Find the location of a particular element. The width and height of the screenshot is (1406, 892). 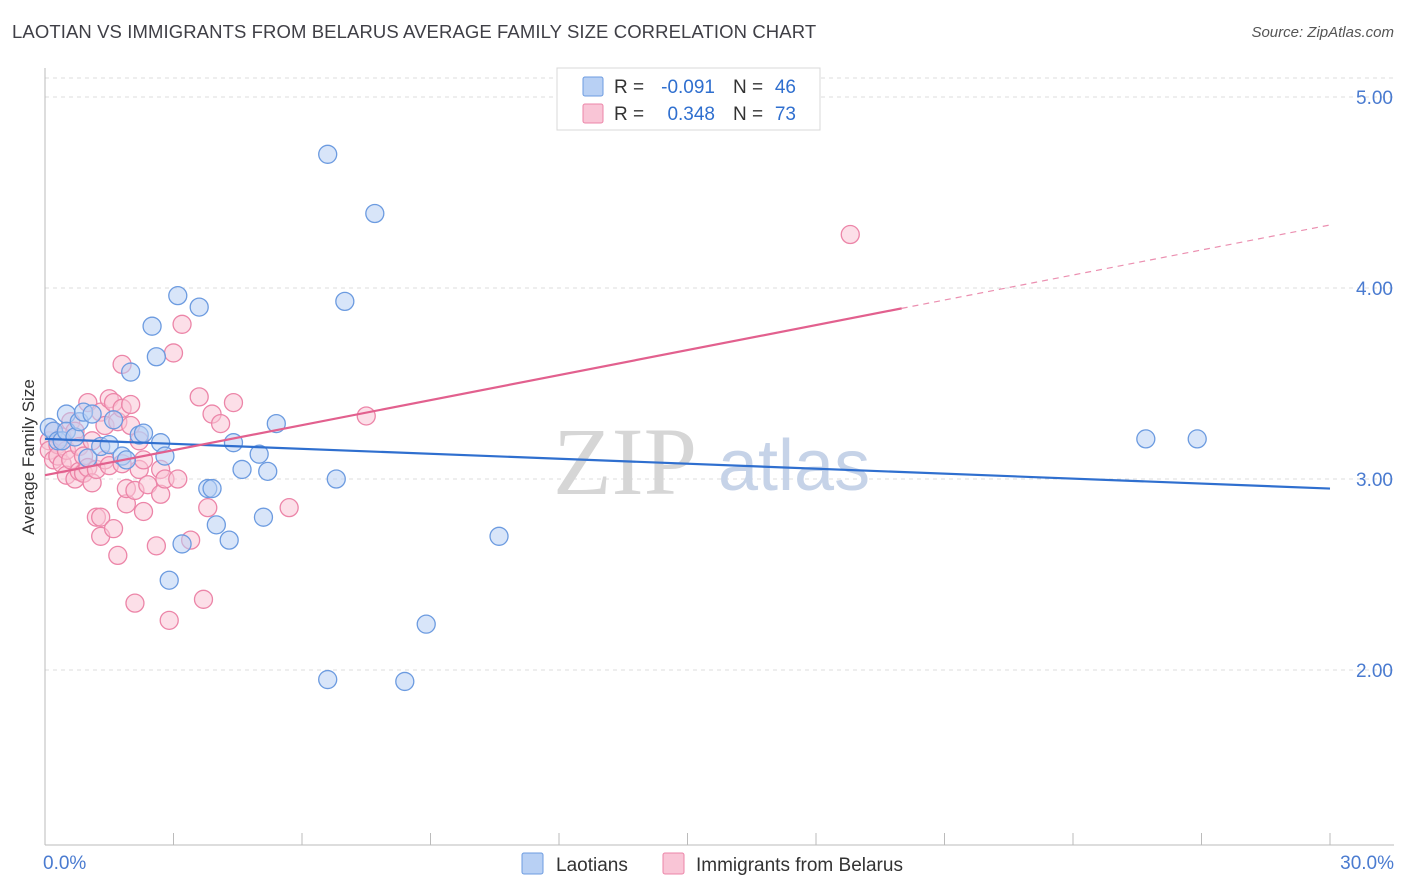

y-tick-label: 2.00 is located at coordinates (1374, 671).